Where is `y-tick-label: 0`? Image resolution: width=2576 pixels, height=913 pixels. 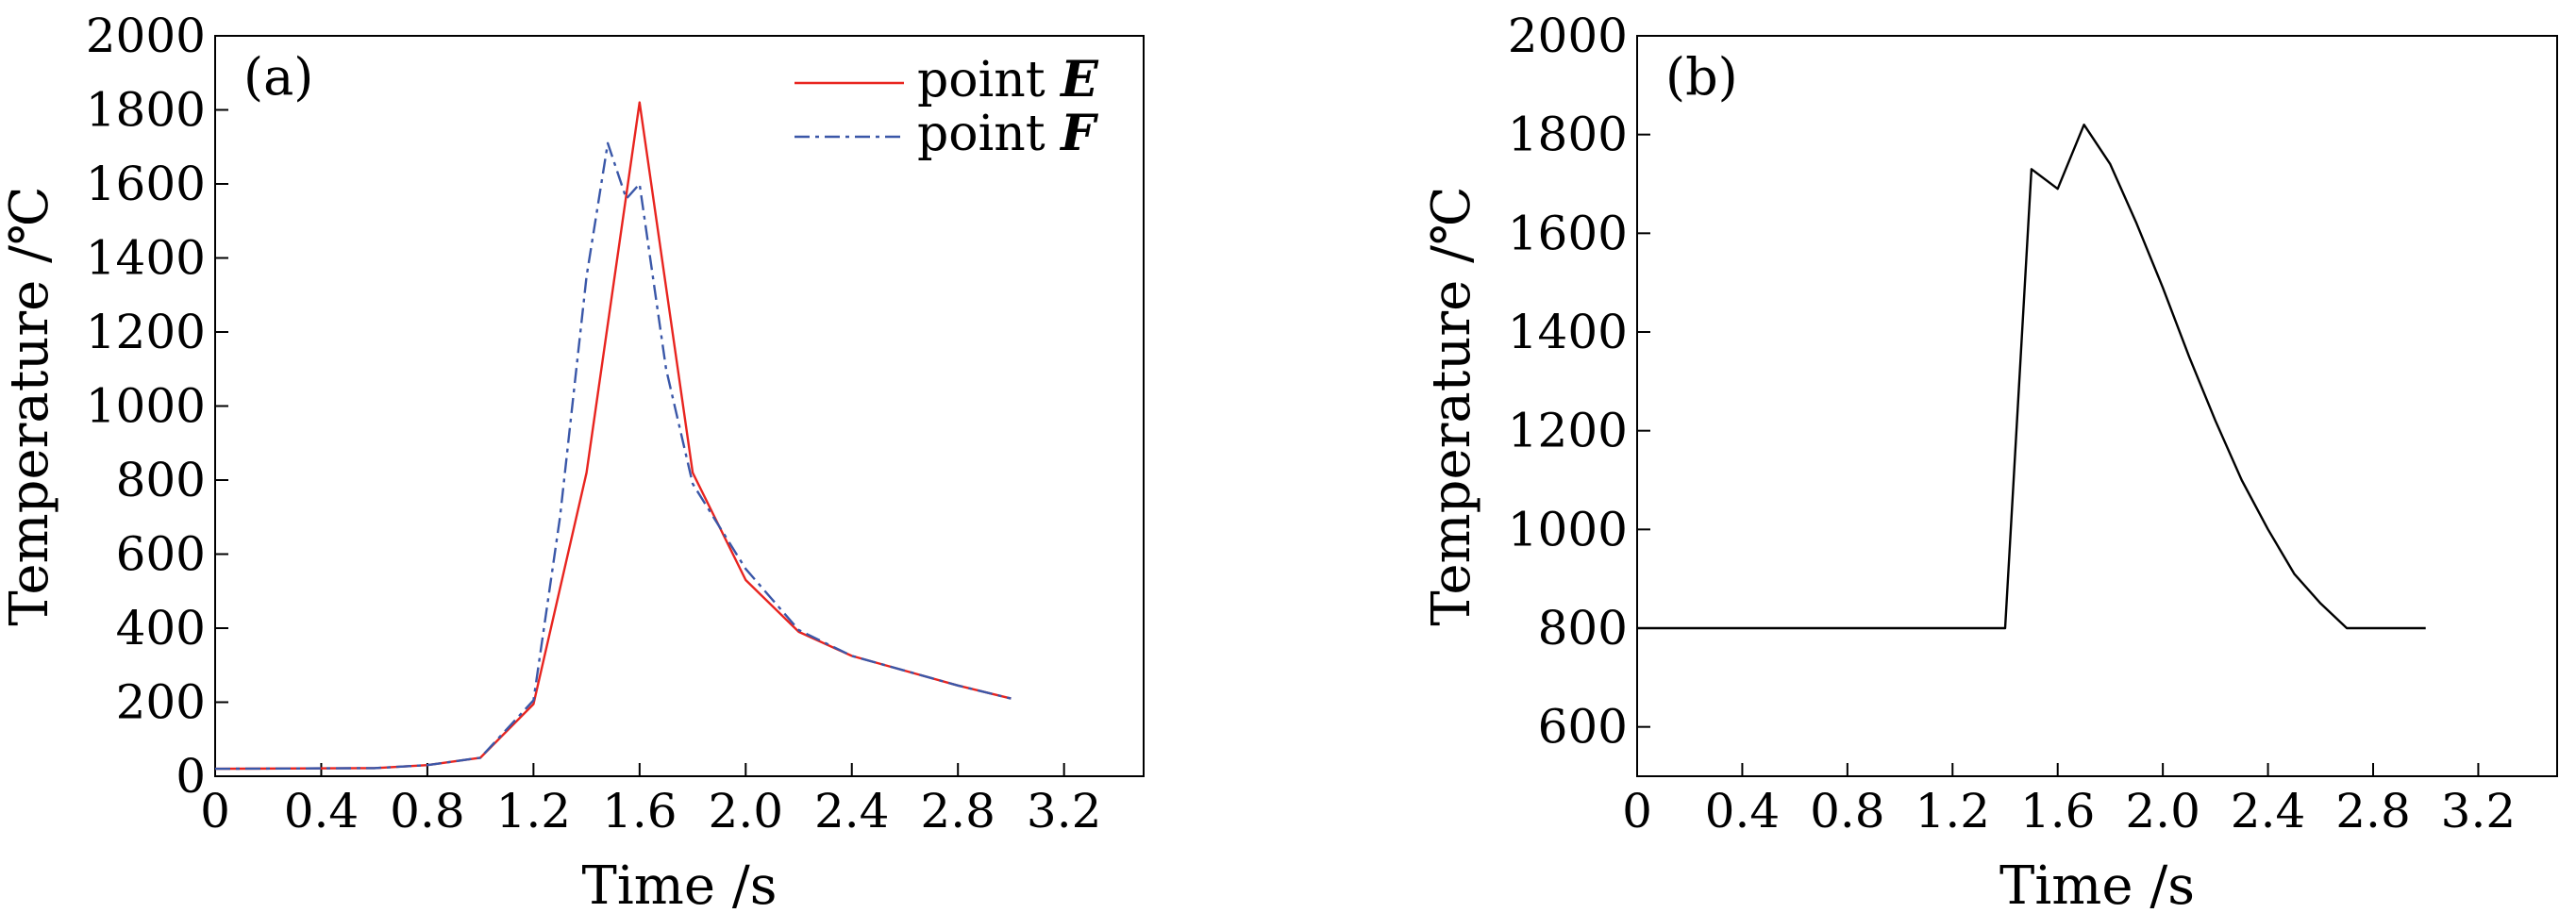 y-tick-label: 0 is located at coordinates (191, 776).